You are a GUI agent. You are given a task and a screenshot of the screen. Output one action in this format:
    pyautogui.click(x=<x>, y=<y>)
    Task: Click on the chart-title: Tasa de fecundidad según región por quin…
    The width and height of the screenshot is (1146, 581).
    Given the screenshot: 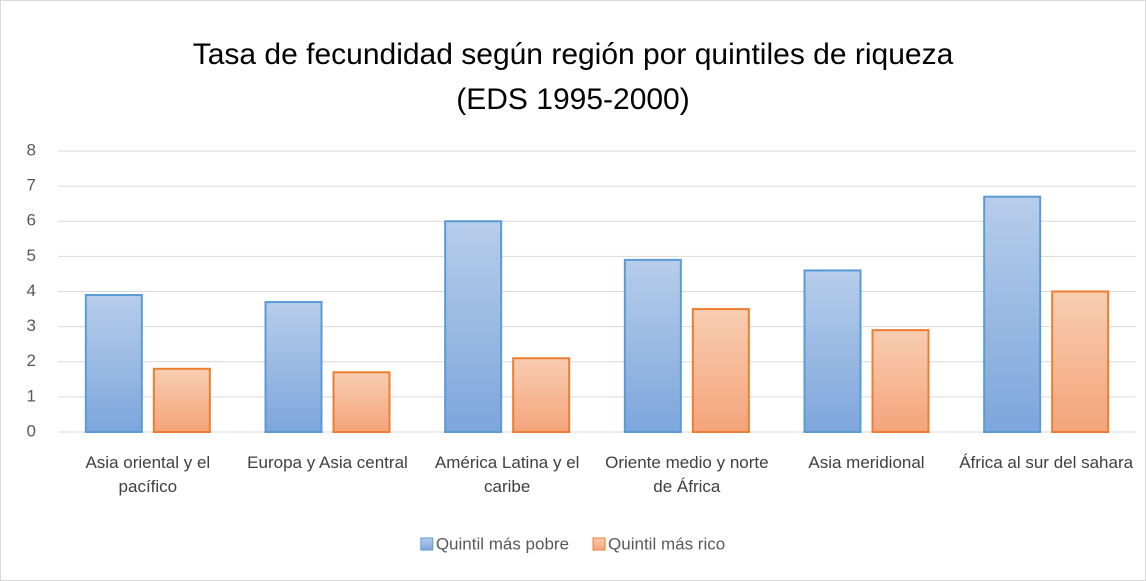 What is the action you would take?
    pyautogui.click(x=573, y=54)
    